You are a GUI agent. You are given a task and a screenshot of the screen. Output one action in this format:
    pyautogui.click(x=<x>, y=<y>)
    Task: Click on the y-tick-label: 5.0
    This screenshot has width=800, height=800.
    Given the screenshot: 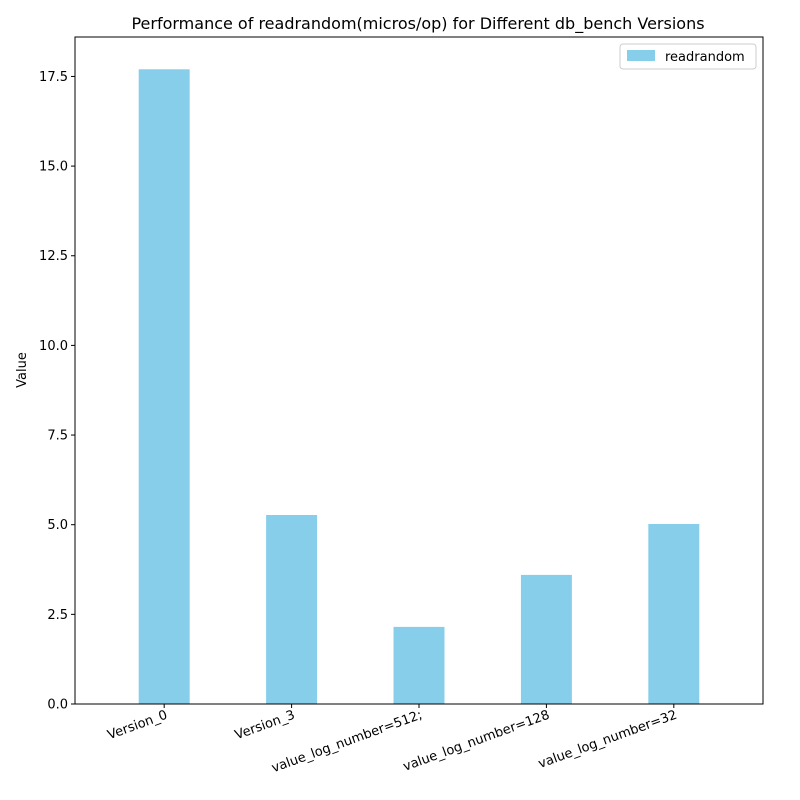 What is the action you would take?
    pyautogui.click(x=57, y=525)
    